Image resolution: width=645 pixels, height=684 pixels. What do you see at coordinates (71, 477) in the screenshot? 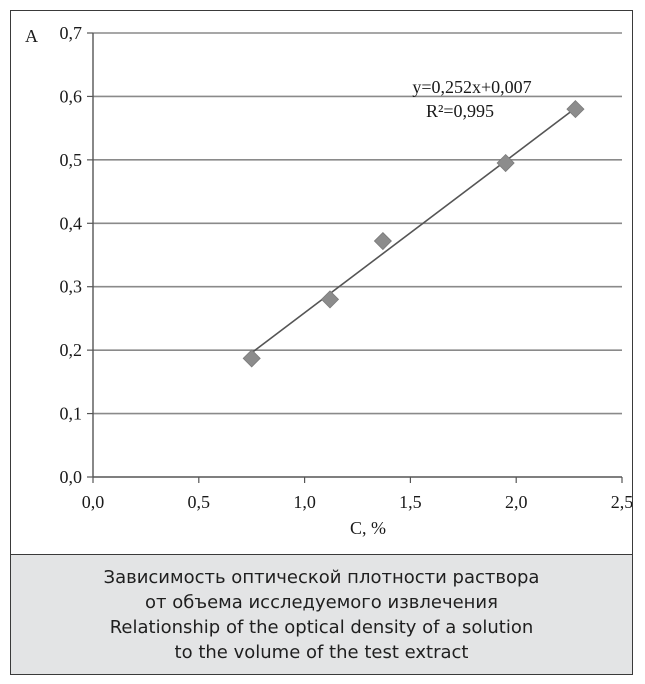
I see `y-tick-label: 0,0` at bounding box center [71, 477].